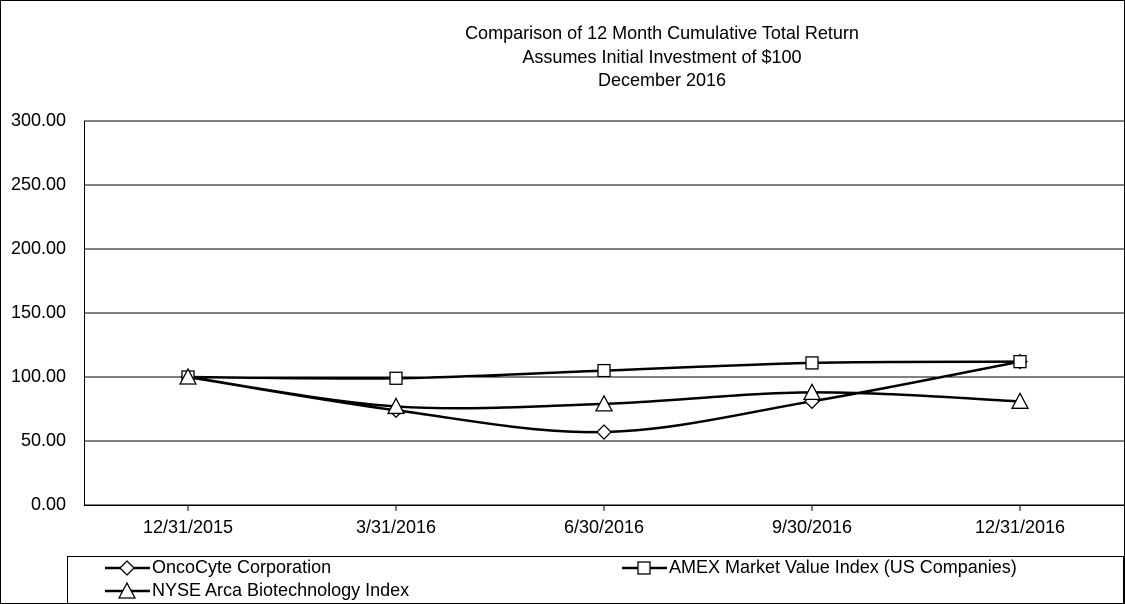 The width and height of the screenshot is (1125, 604). I want to click on x-tick-label: 9/30/2016, so click(812, 527).